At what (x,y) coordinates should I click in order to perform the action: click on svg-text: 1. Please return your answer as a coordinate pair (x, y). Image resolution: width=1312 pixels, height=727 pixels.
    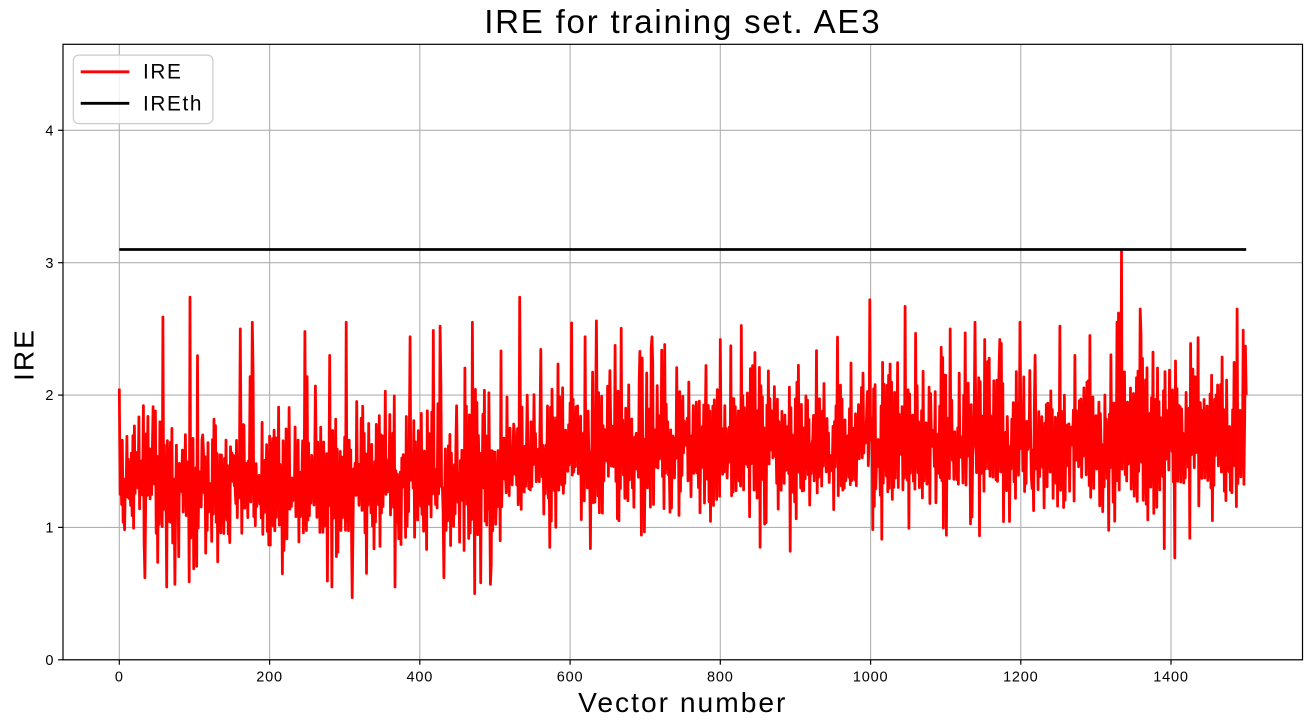
    Looking at the image, I should click on (49, 529).